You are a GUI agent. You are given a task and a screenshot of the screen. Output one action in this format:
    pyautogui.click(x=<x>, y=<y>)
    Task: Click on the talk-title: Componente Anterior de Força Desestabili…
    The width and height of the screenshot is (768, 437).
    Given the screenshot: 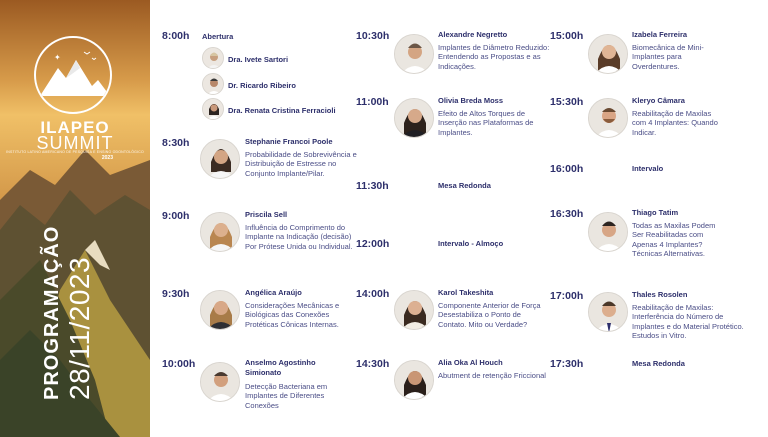 What is the action you would take?
    pyautogui.click(x=489, y=315)
    